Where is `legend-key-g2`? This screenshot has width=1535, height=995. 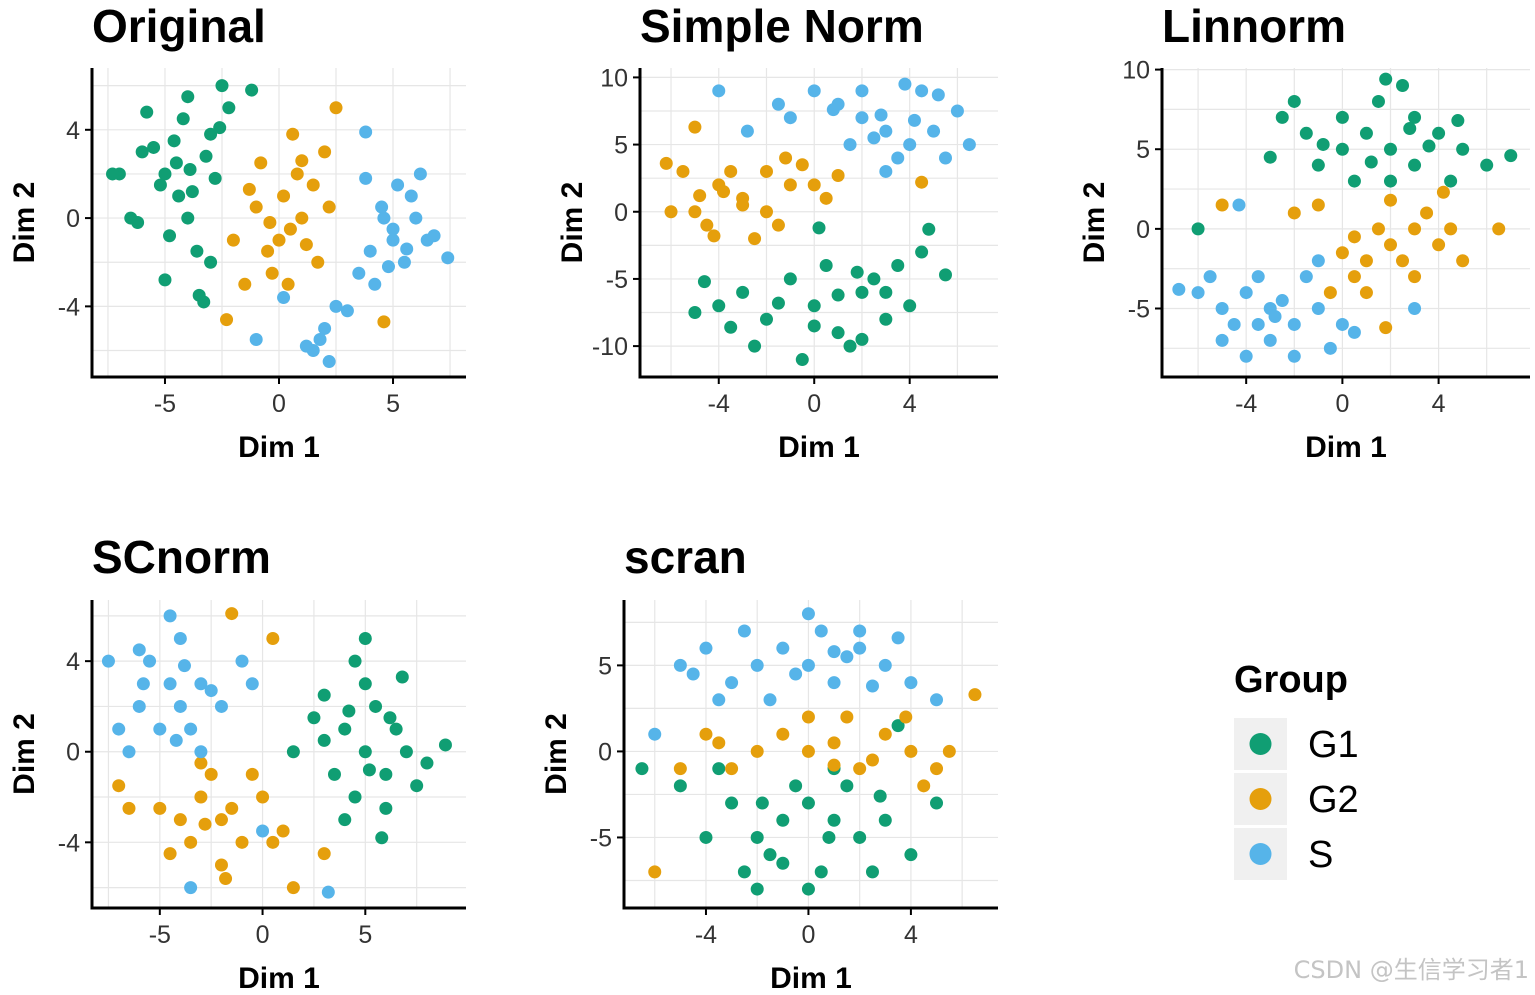
legend-key-g2 is located at coordinates (1260, 799).